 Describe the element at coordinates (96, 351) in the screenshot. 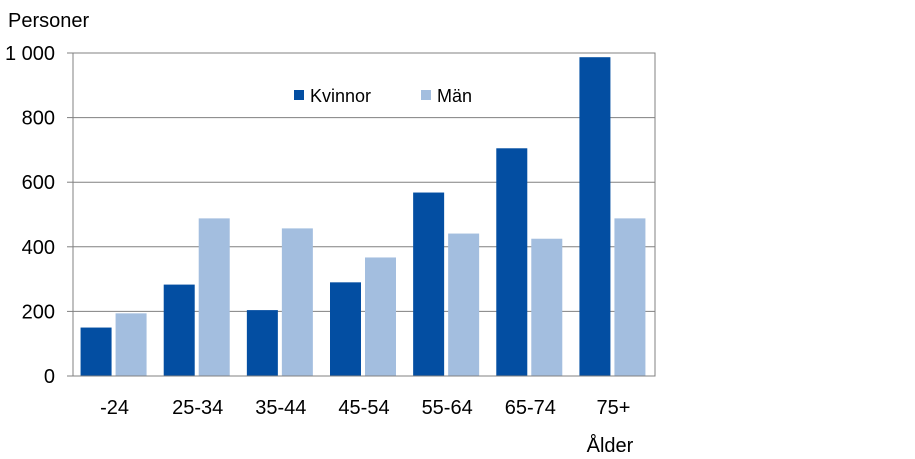

I see `bar-kvinnor--24` at that location.